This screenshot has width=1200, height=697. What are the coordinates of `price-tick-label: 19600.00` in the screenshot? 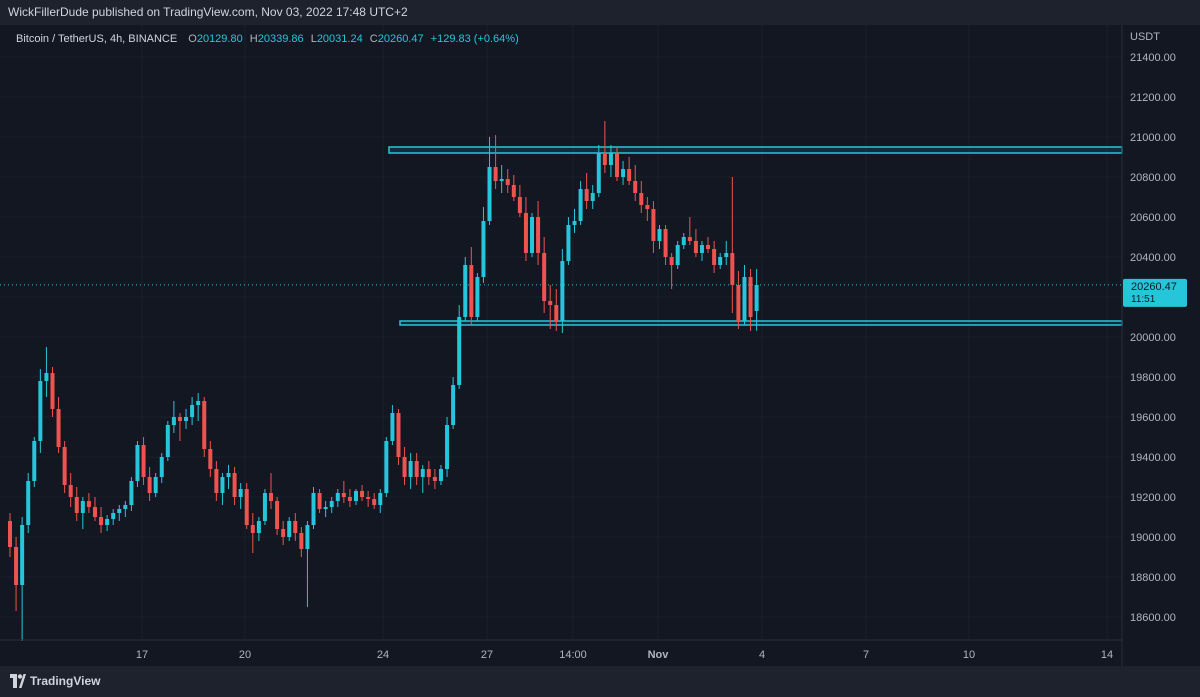 It's located at (1153, 418).